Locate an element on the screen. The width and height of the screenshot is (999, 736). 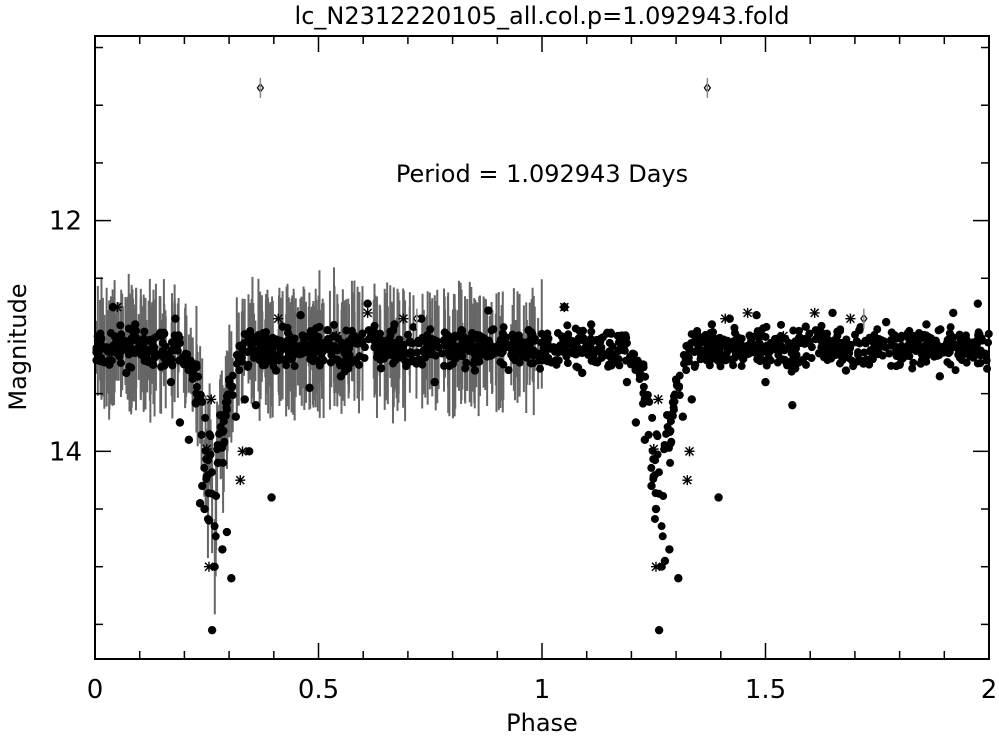
x-tick-label: 0 is located at coordinates (95, 690).